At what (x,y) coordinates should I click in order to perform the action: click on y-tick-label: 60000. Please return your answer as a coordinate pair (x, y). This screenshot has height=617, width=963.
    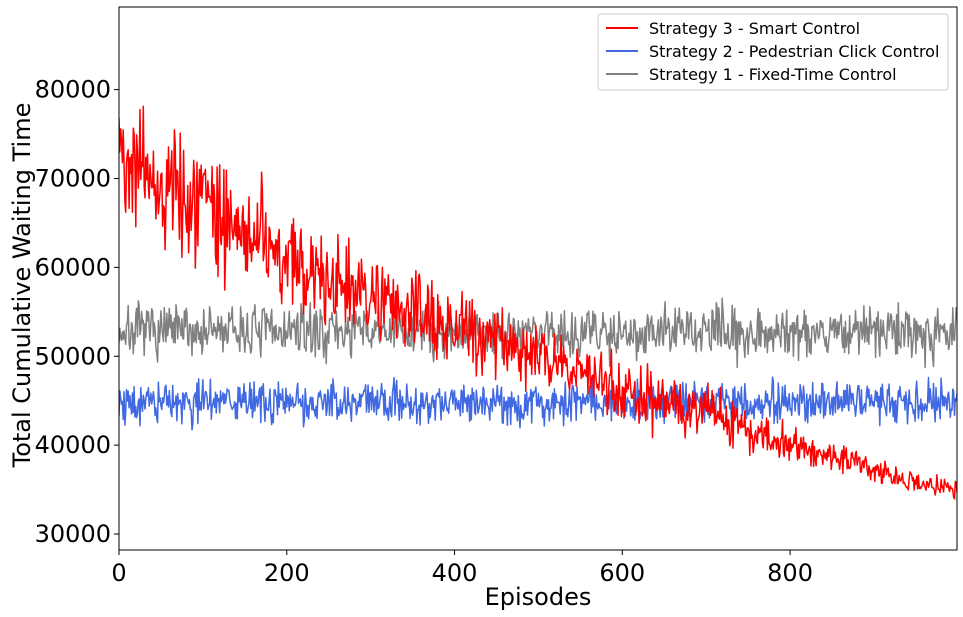
    Looking at the image, I should click on (73, 267).